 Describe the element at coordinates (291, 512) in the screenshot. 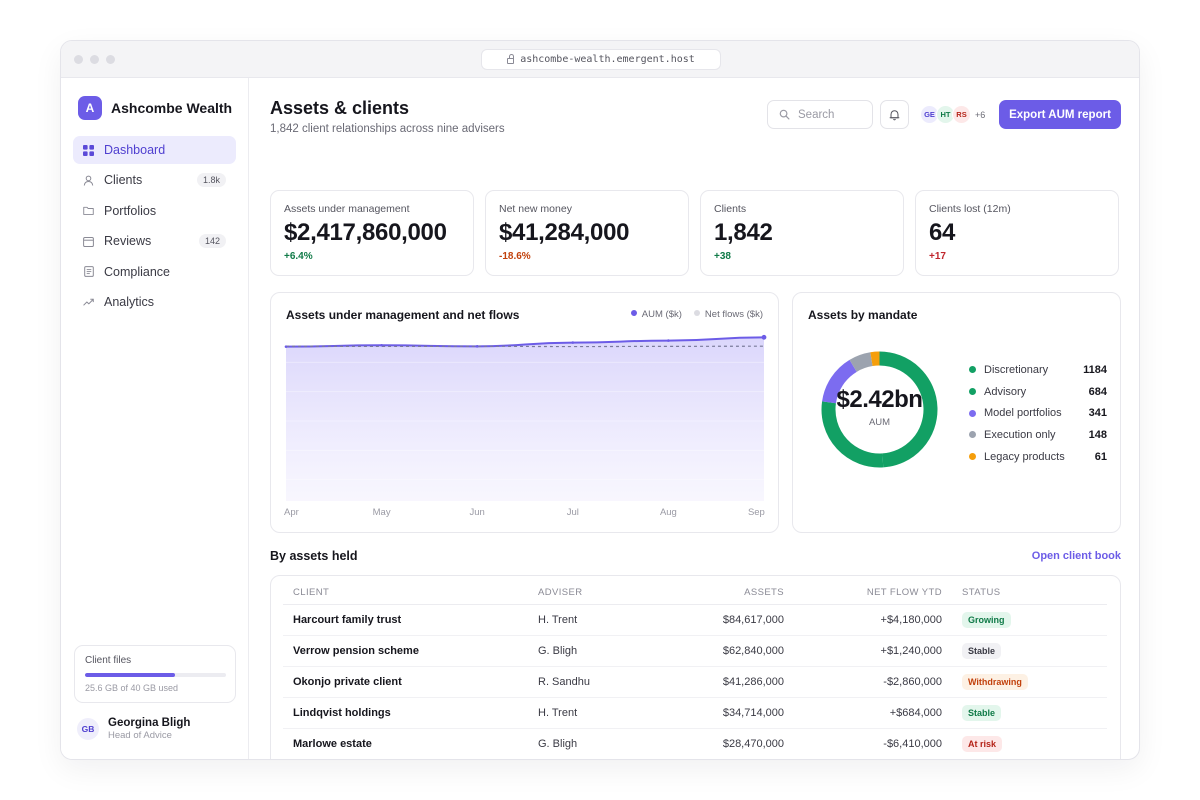

I see `x-tick-label: Apr` at that location.